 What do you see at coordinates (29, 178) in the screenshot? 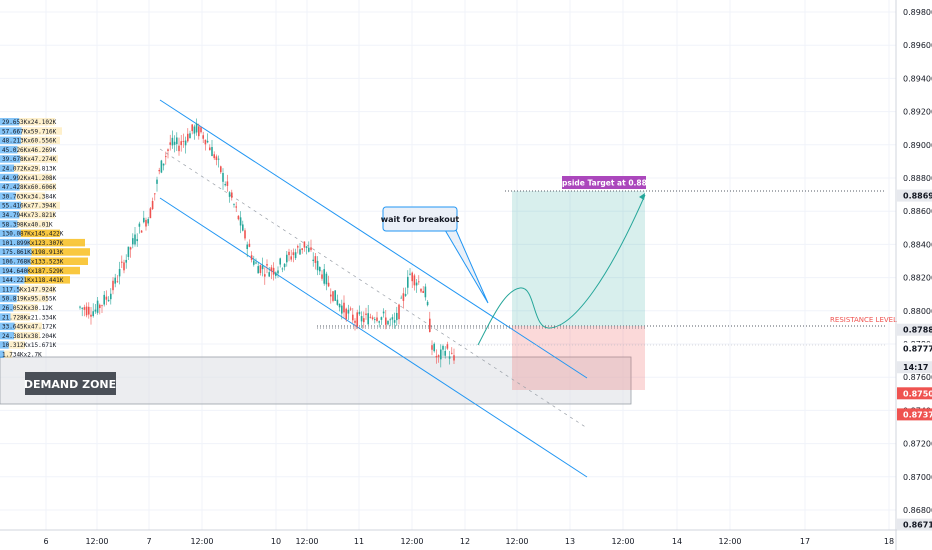
I see `volume-profile-label: 44.992Kx41.208K` at bounding box center [29, 178].